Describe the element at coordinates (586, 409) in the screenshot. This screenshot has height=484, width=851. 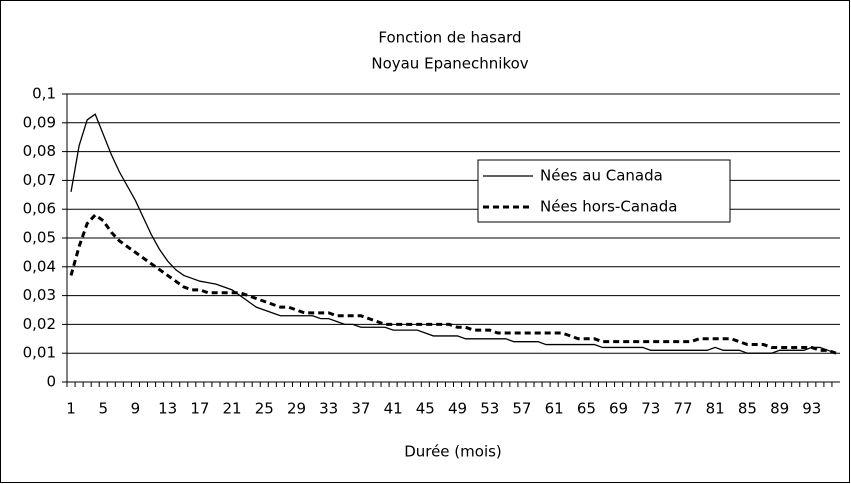
I see `x-tick-label: 65` at that location.